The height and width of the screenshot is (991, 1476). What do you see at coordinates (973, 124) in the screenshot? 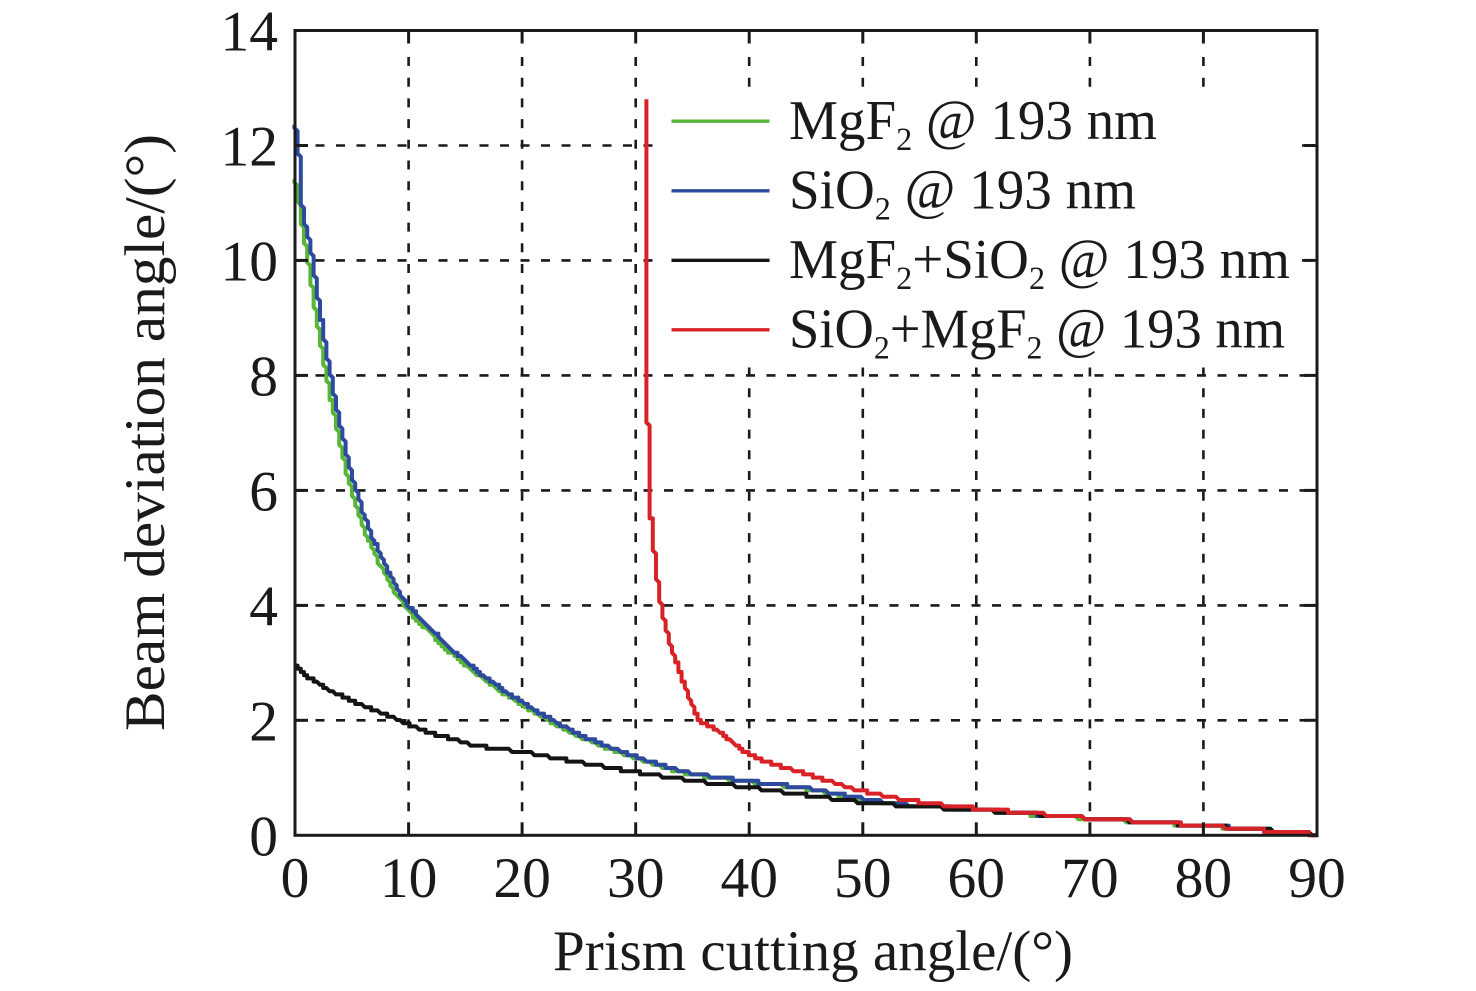
I see `svg-text: MgF2 @ 193 nm` at bounding box center [973, 124].